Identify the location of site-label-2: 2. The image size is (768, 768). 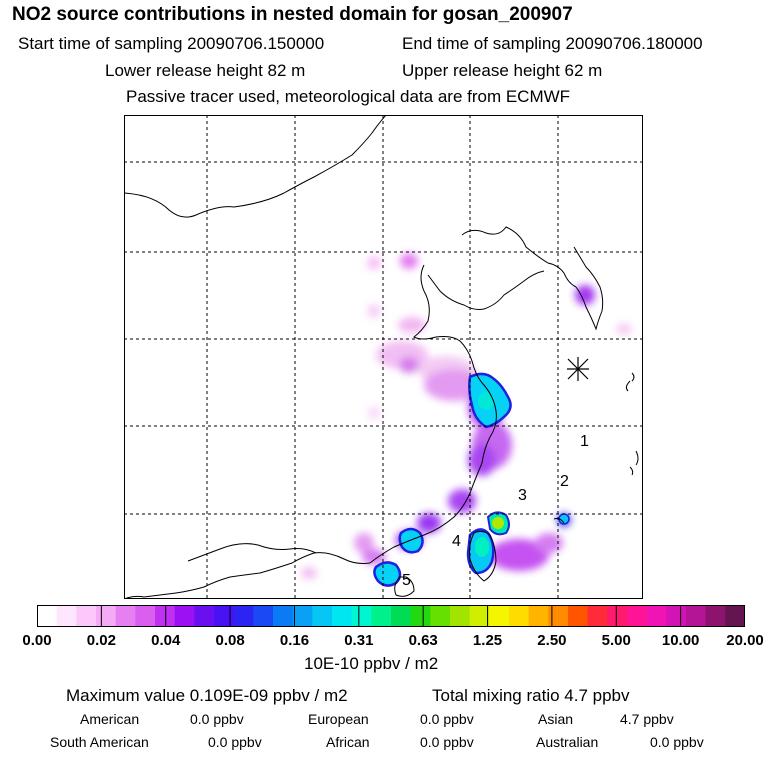
(564, 481).